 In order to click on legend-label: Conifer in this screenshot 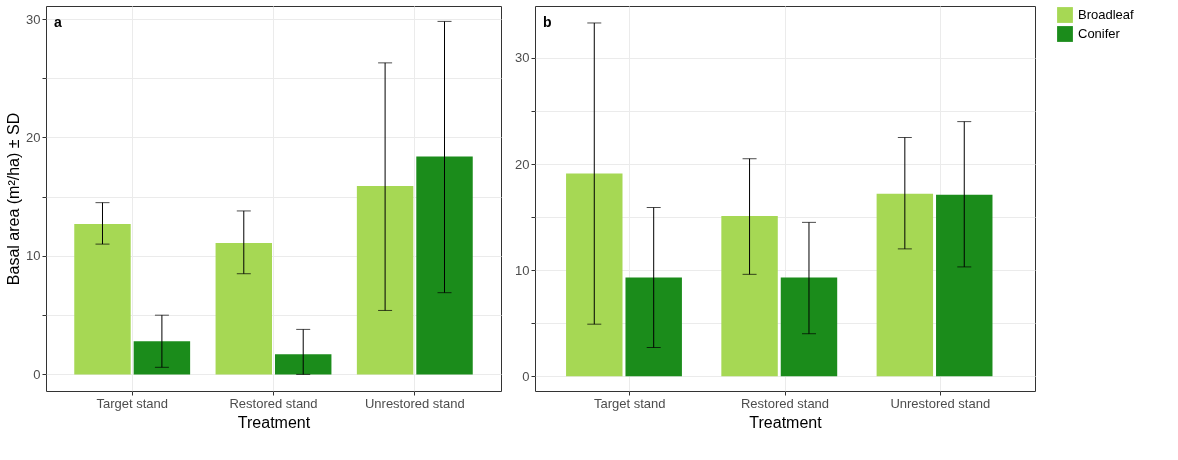, I will do `click(1099, 33)`.